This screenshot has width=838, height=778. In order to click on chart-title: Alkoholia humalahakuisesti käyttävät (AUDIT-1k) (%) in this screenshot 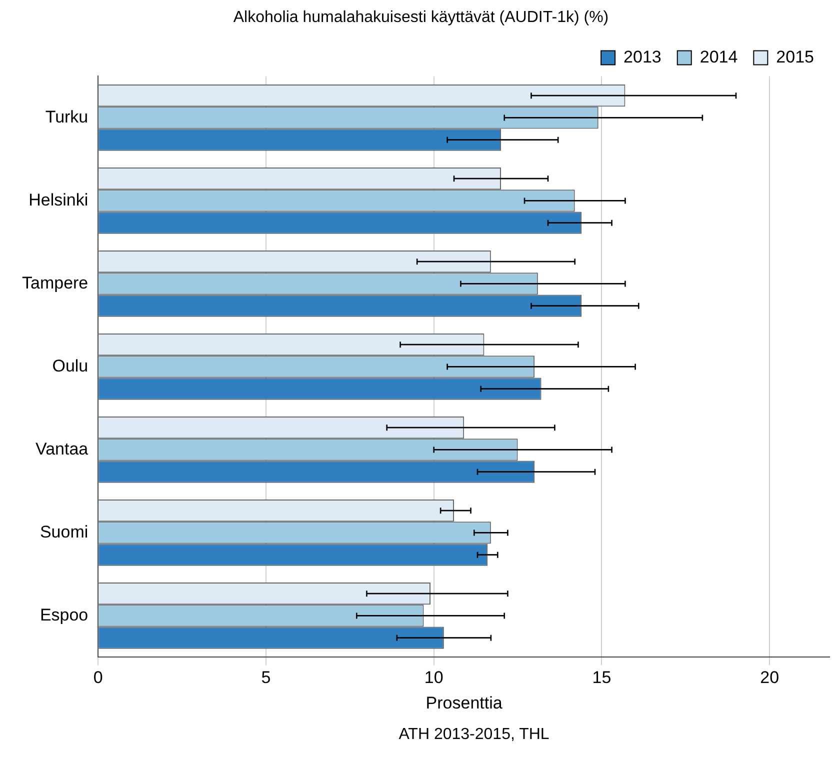, I will do `click(421, 17)`.